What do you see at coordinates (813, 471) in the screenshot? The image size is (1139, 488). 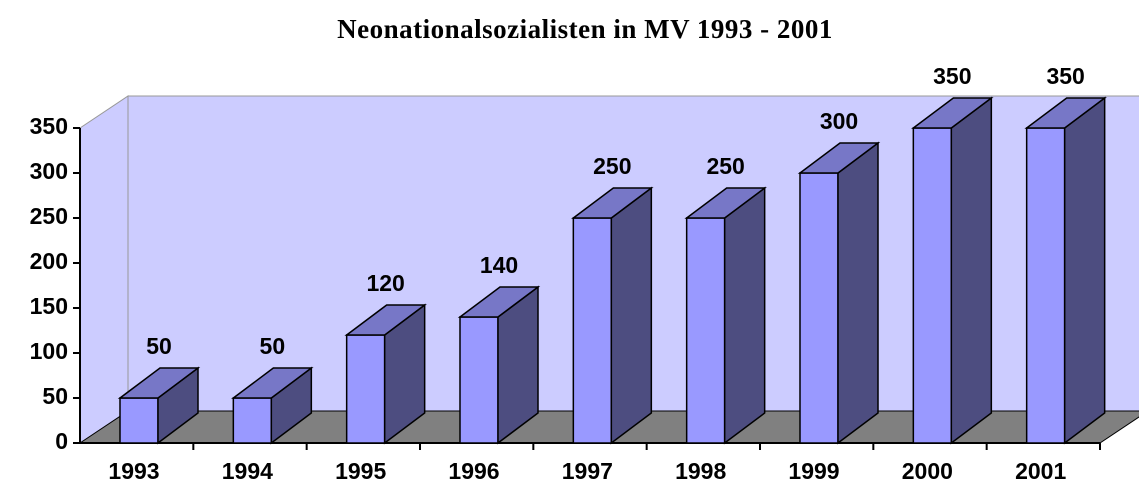 I see `x-tick-label: 1999` at bounding box center [813, 471].